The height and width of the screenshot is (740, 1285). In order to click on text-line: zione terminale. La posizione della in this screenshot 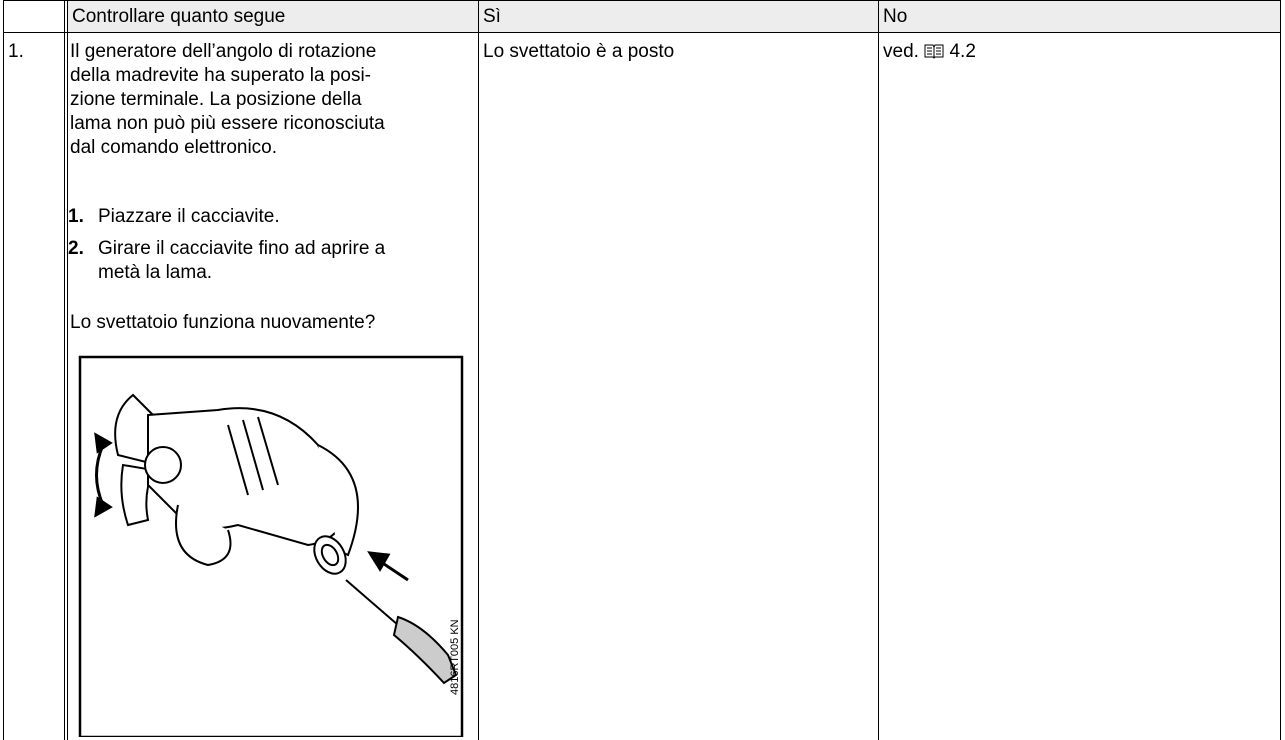, I will do `click(216, 99)`.